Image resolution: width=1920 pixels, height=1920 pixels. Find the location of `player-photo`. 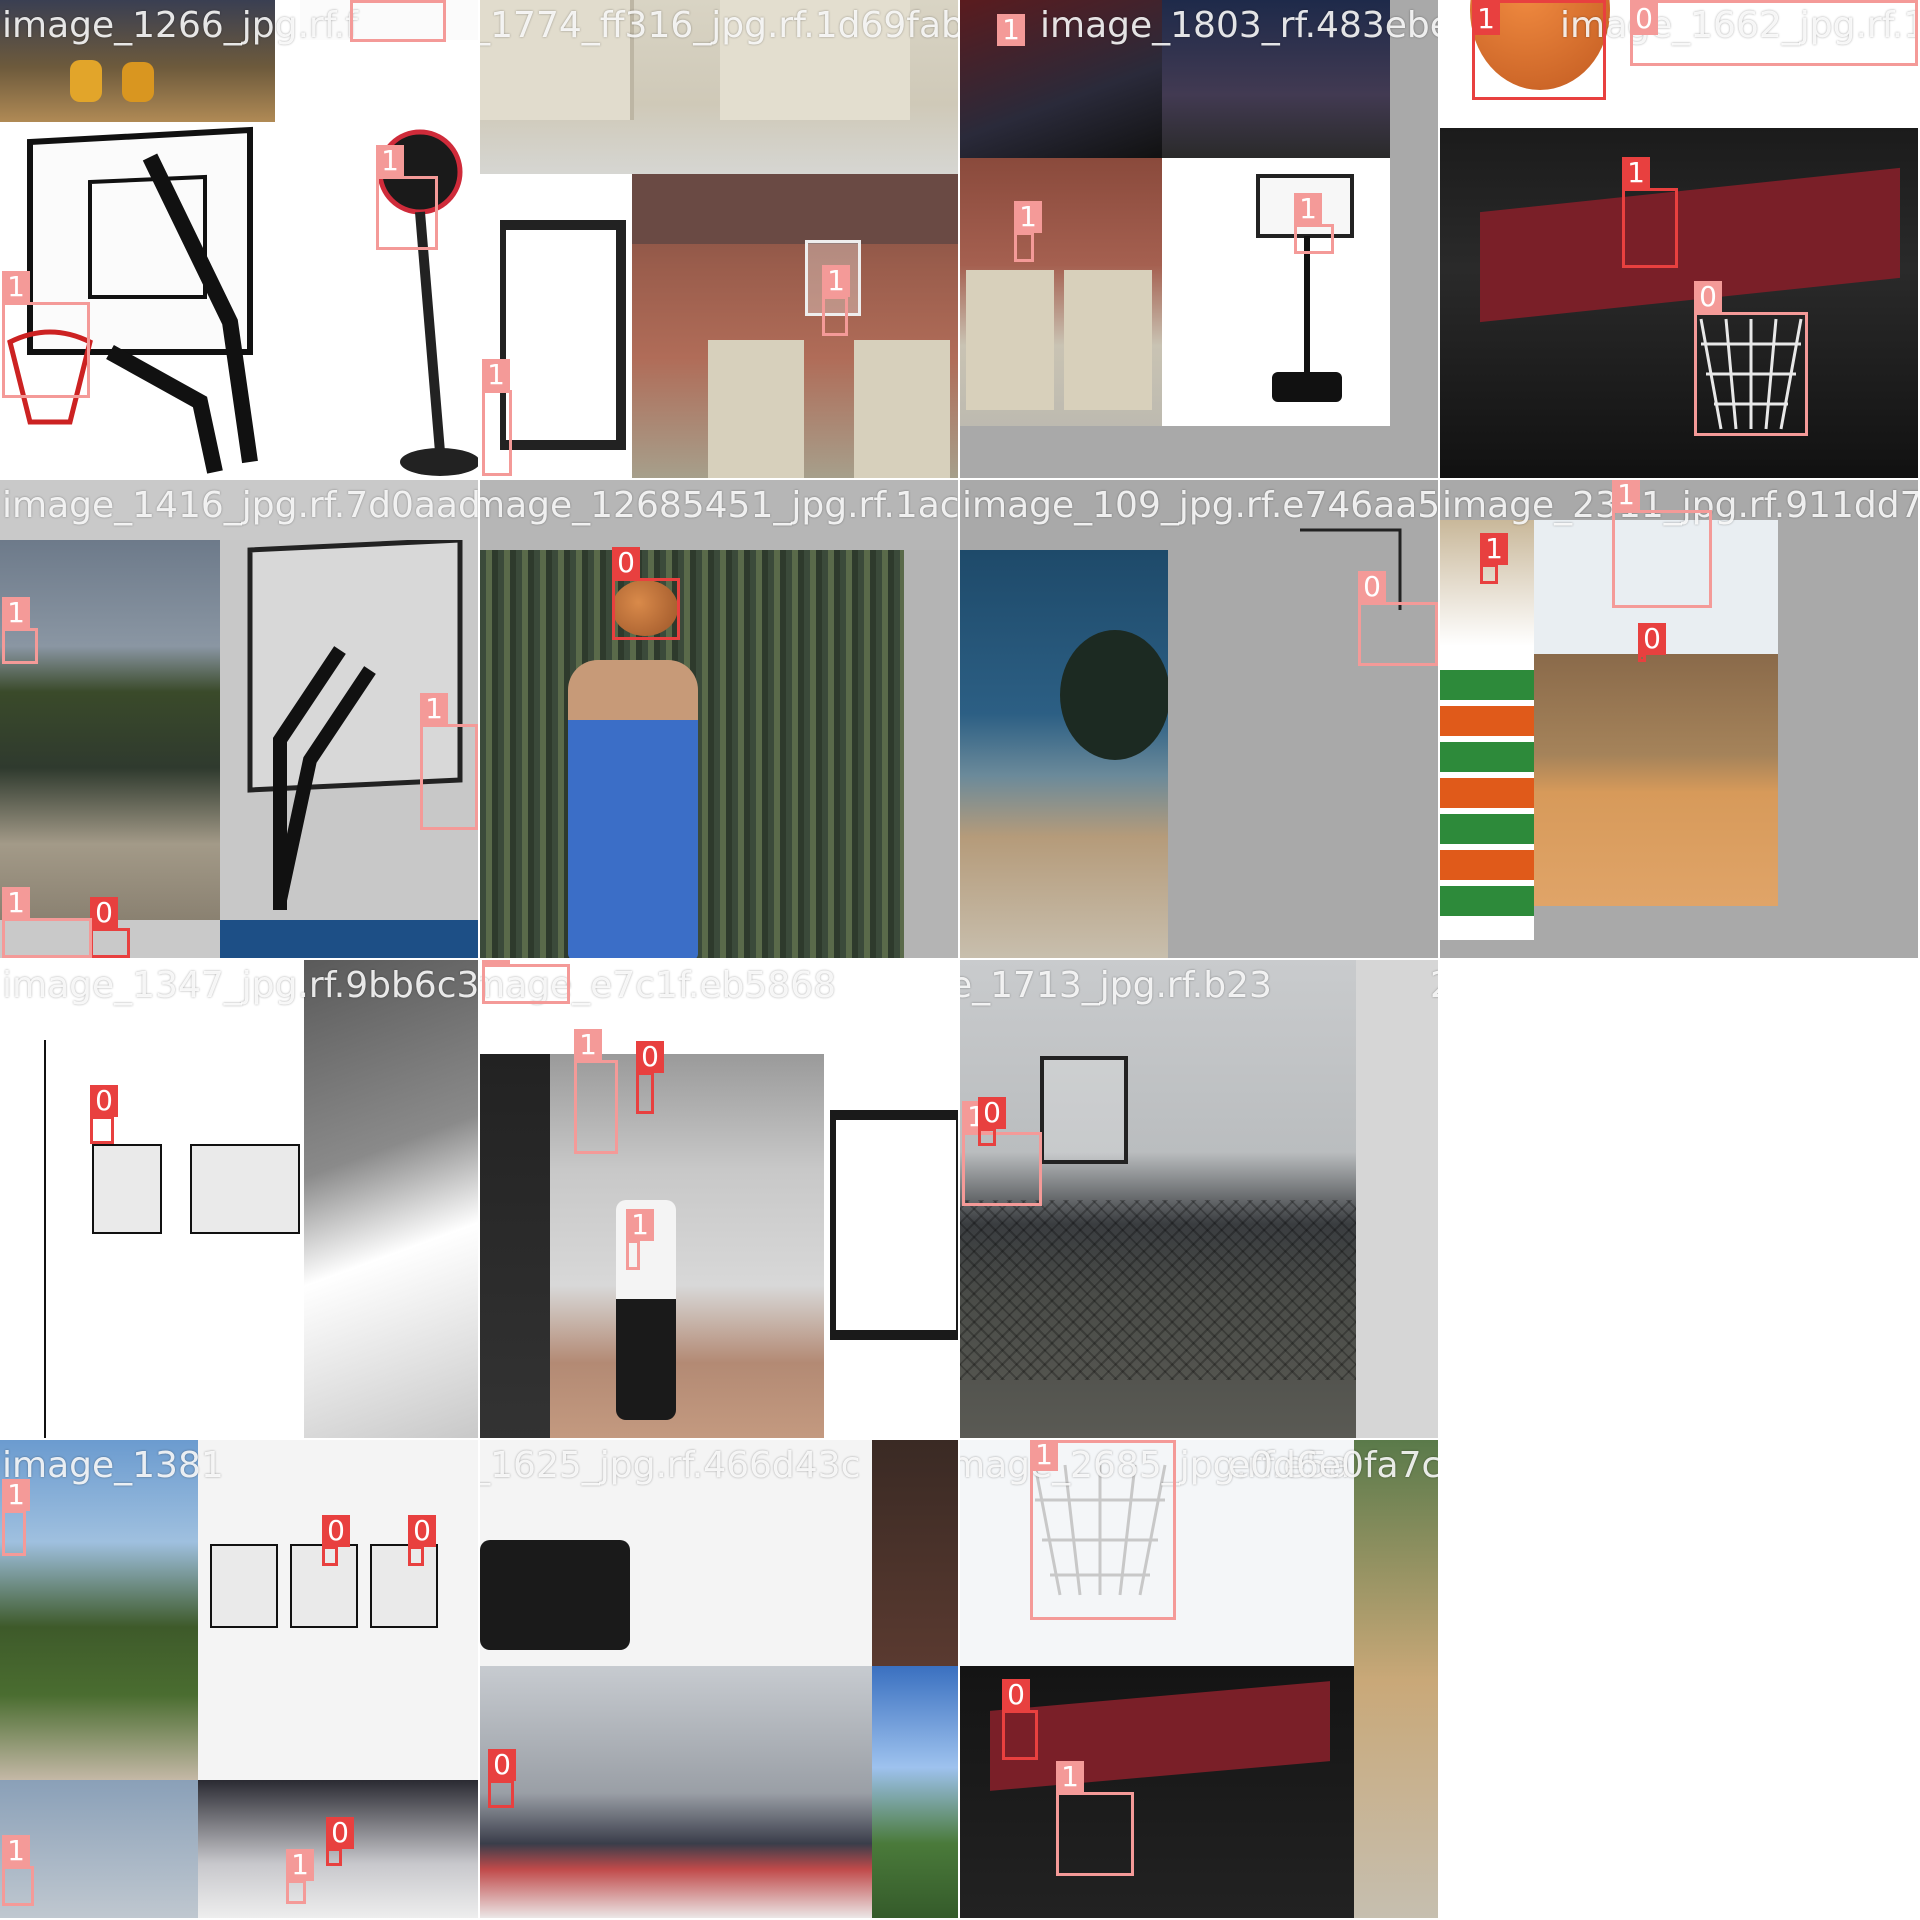

player-photo is located at coordinates (1276, 79).